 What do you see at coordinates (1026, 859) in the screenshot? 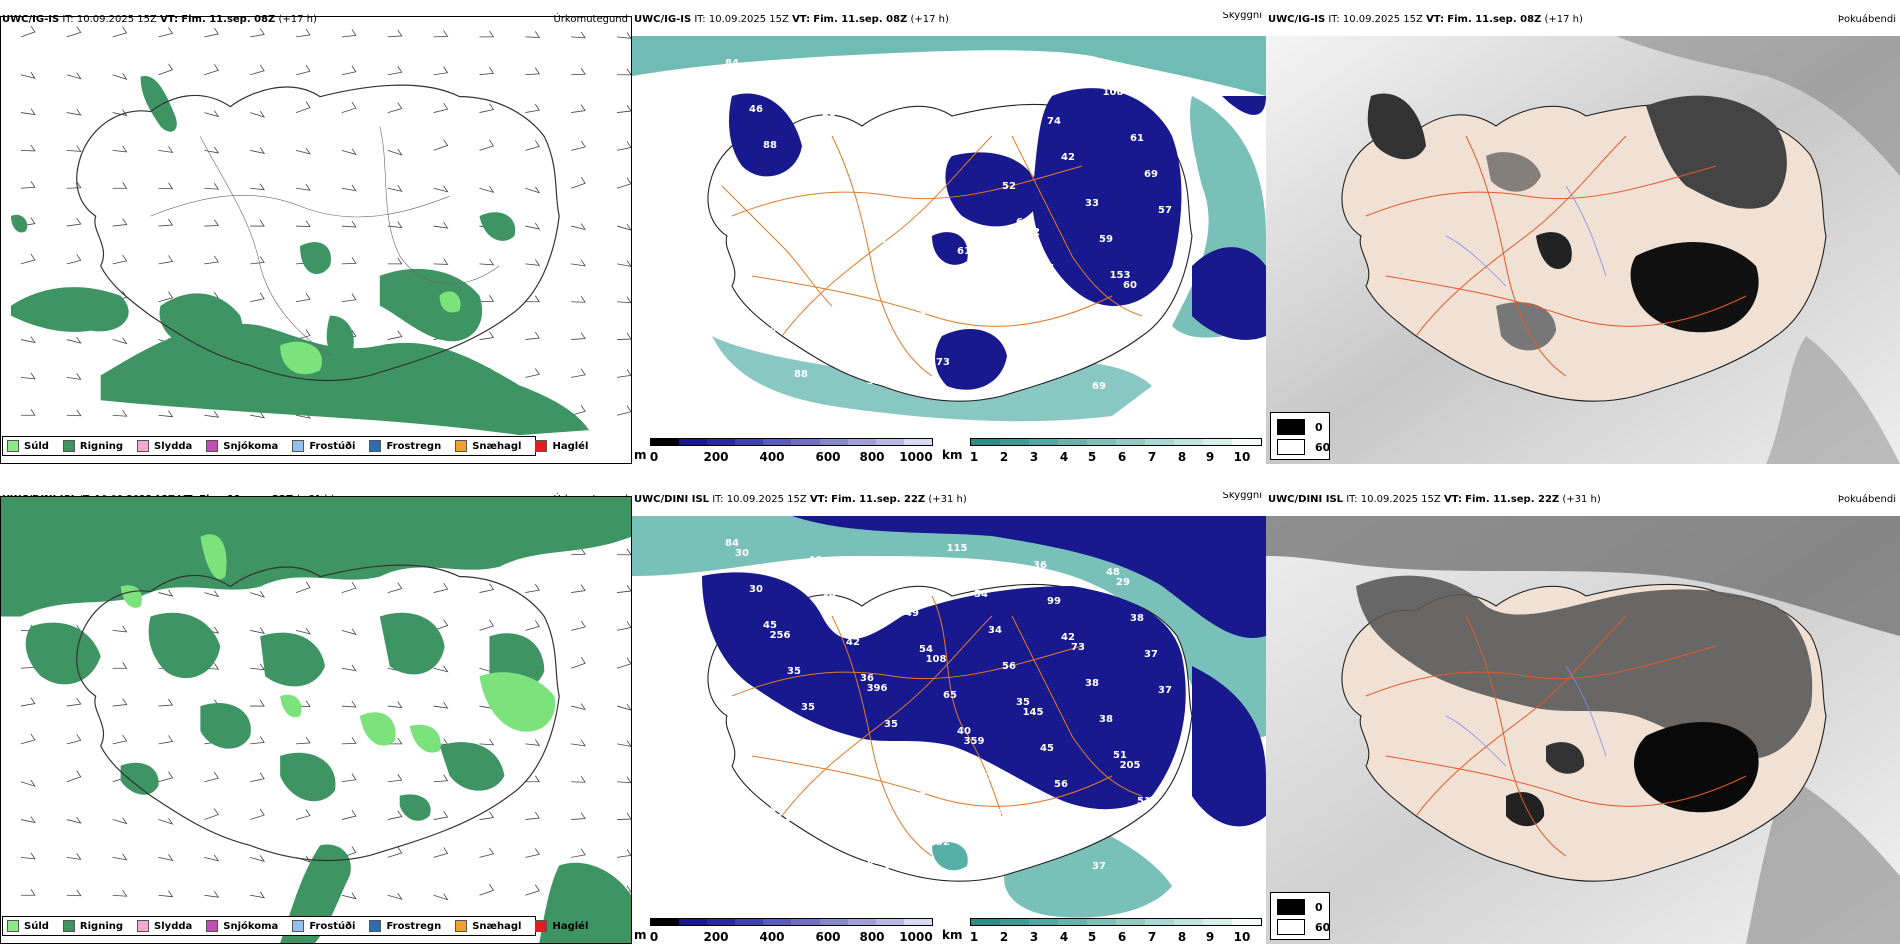
I see `visibility-value-label: 110` at bounding box center [1026, 859].